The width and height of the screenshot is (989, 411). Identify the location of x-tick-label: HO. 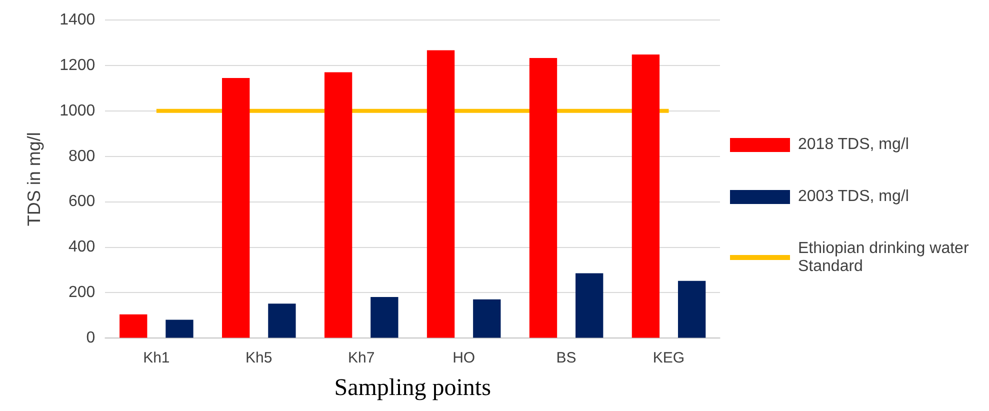
(464, 357).